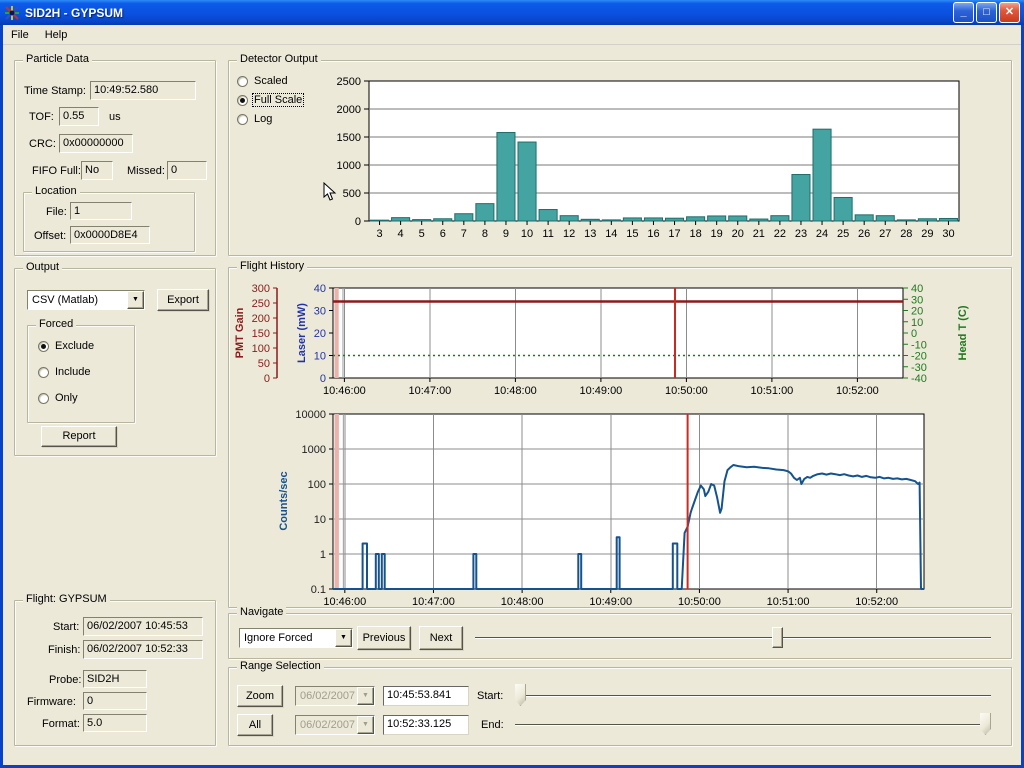 The image size is (1024, 768). I want to click on range-end-slider-thumb, so click(985, 724).